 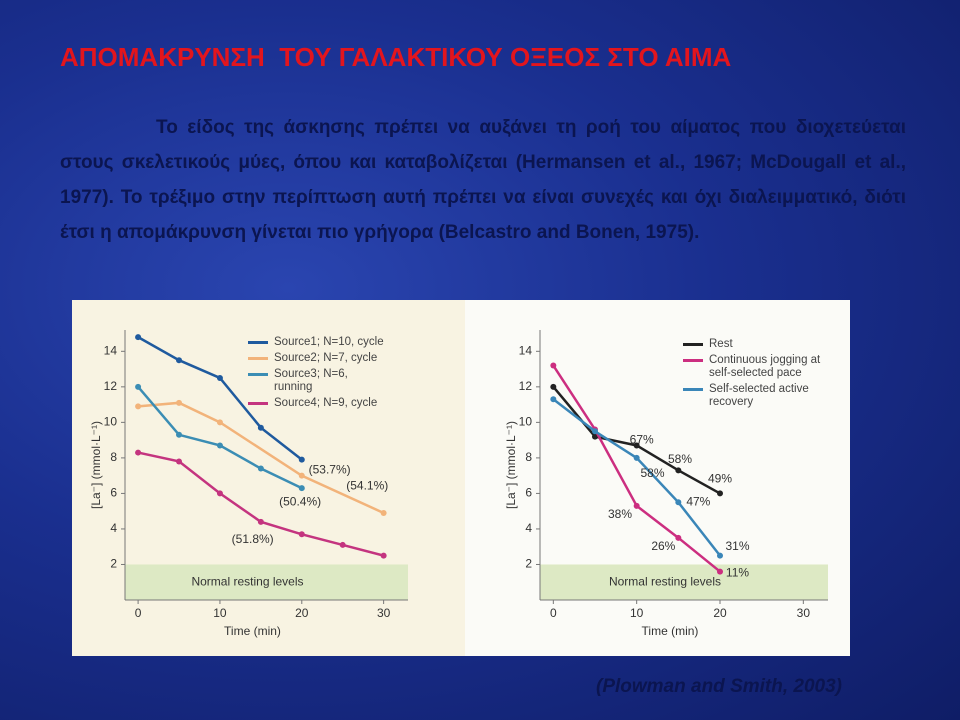 I want to click on legend-entry: Self-selected active recovery, so click(x=753, y=396).